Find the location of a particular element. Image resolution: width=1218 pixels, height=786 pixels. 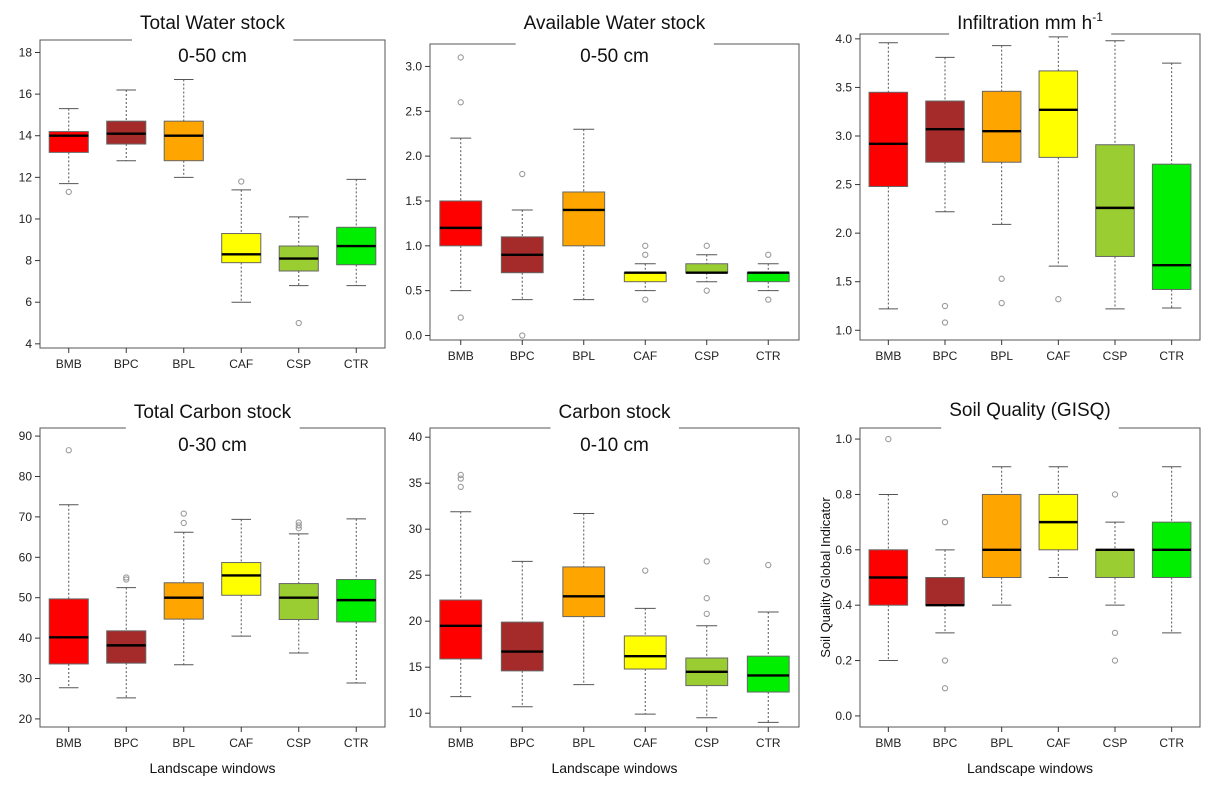

y-axis-label: Soil Quality Global Indicator is located at coordinates (825, 577).